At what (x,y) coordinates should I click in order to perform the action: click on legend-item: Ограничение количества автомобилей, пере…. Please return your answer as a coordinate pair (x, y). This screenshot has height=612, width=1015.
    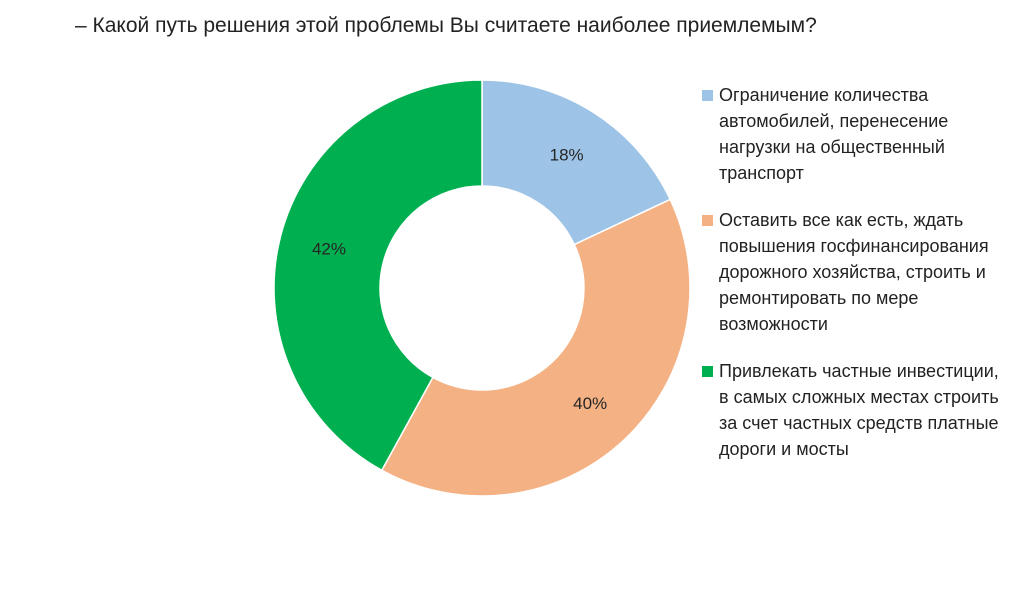
    Looking at the image, I should click on (857, 134).